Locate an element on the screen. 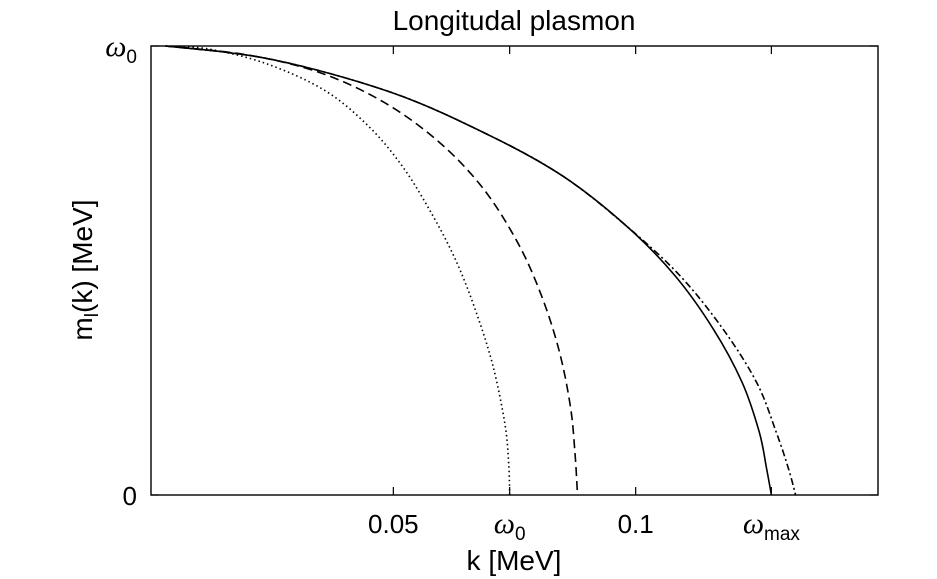 The width and height of the screenshot is (937, 579). x-axis-label-main: k is located at coordinates (474, 560).